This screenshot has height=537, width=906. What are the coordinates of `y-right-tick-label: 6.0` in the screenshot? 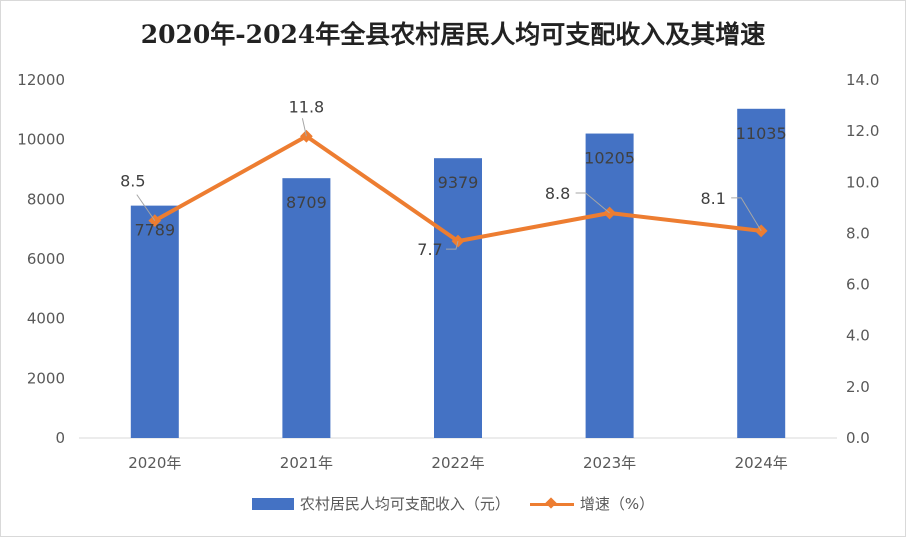 It's located at (858, 285).